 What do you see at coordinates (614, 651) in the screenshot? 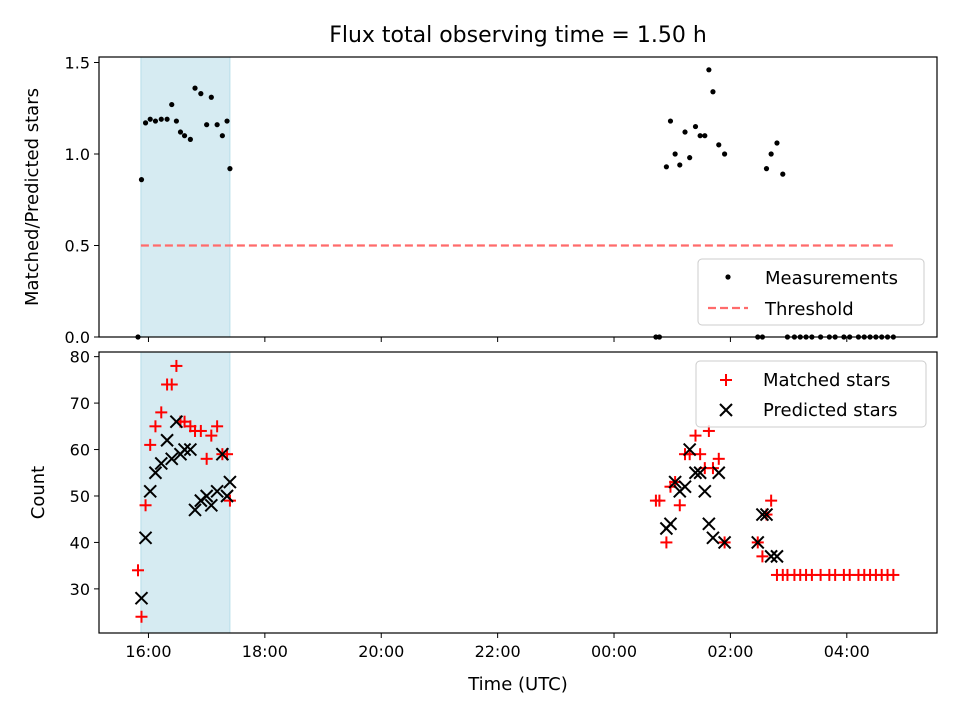
I see `x-tick-label: 00:00` at bounding box center [614, 651].